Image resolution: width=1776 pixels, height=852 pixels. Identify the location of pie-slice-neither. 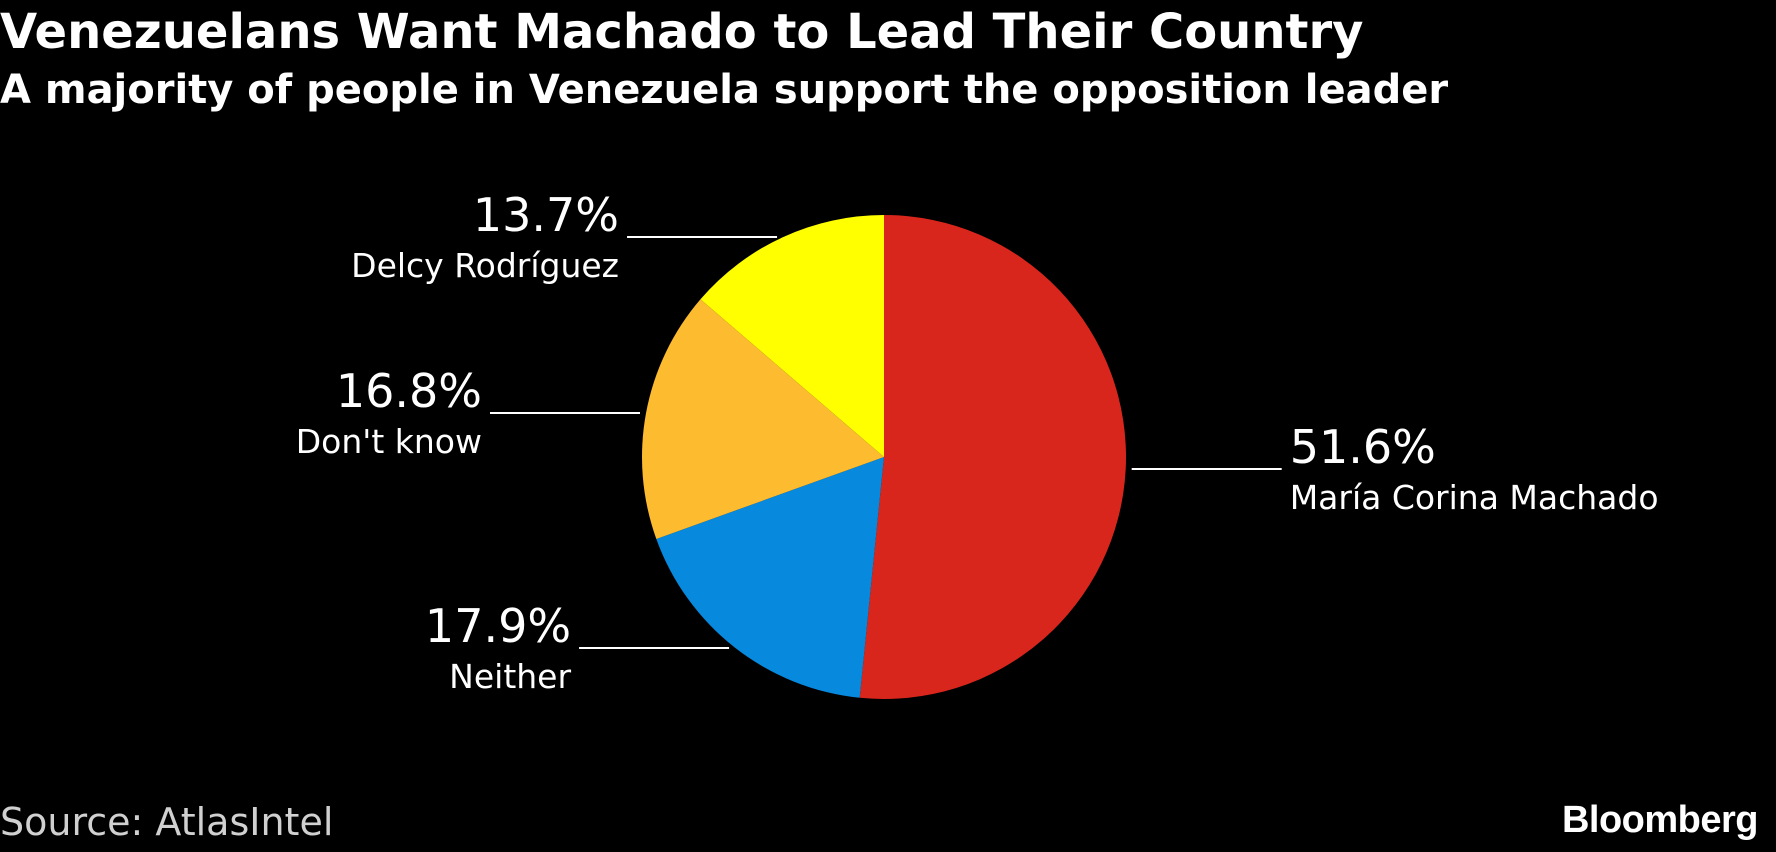
(770, 577).